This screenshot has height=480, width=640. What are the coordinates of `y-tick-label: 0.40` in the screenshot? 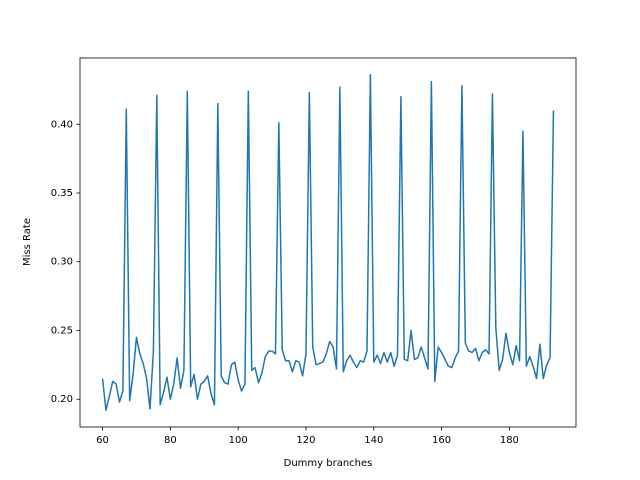 It's located at (62, 124).